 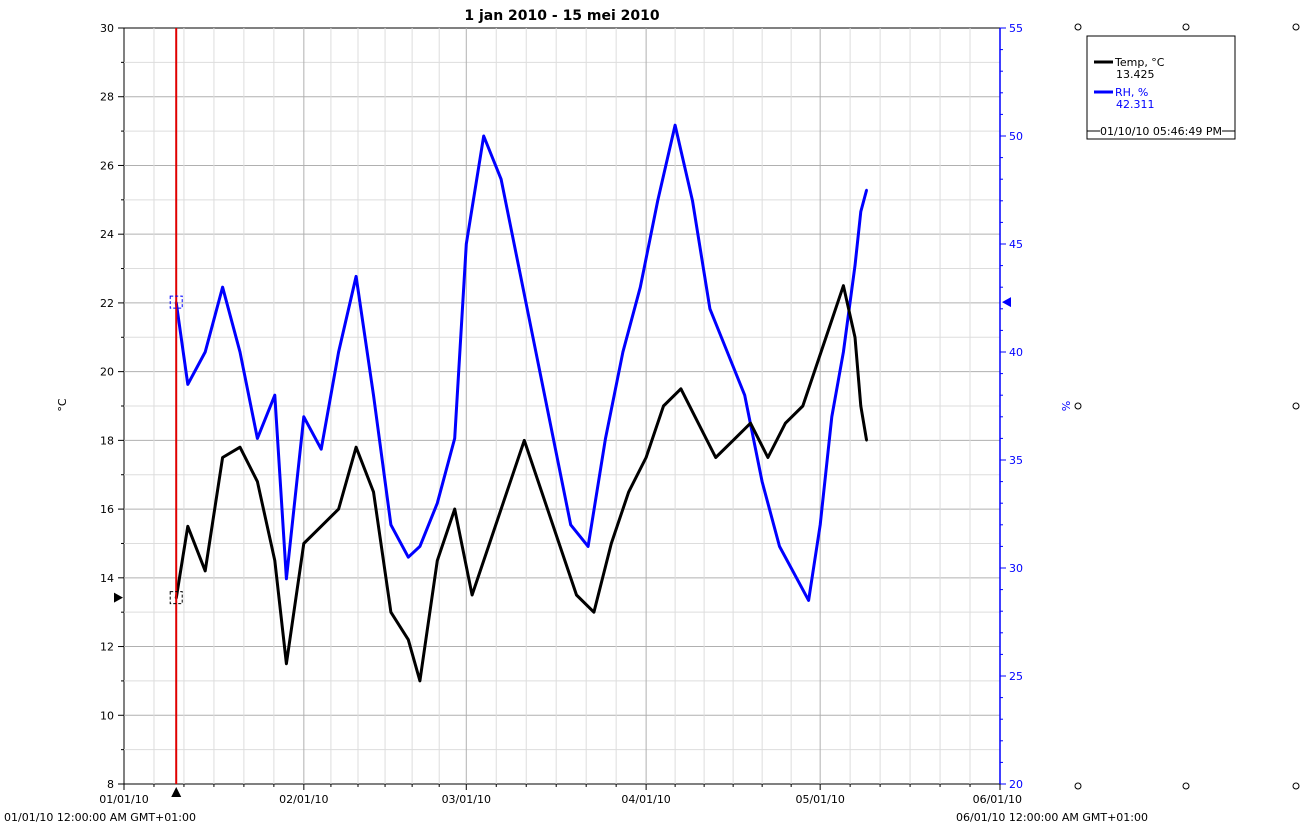 What do you see at coordinates (176, 302) in the screenshot?
I see `cursor-rh-marker` at bounding box center [176, 302].